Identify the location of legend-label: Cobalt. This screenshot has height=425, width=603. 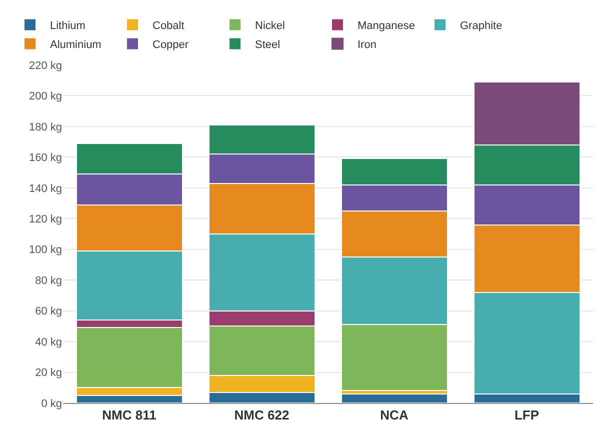
(168, 26).